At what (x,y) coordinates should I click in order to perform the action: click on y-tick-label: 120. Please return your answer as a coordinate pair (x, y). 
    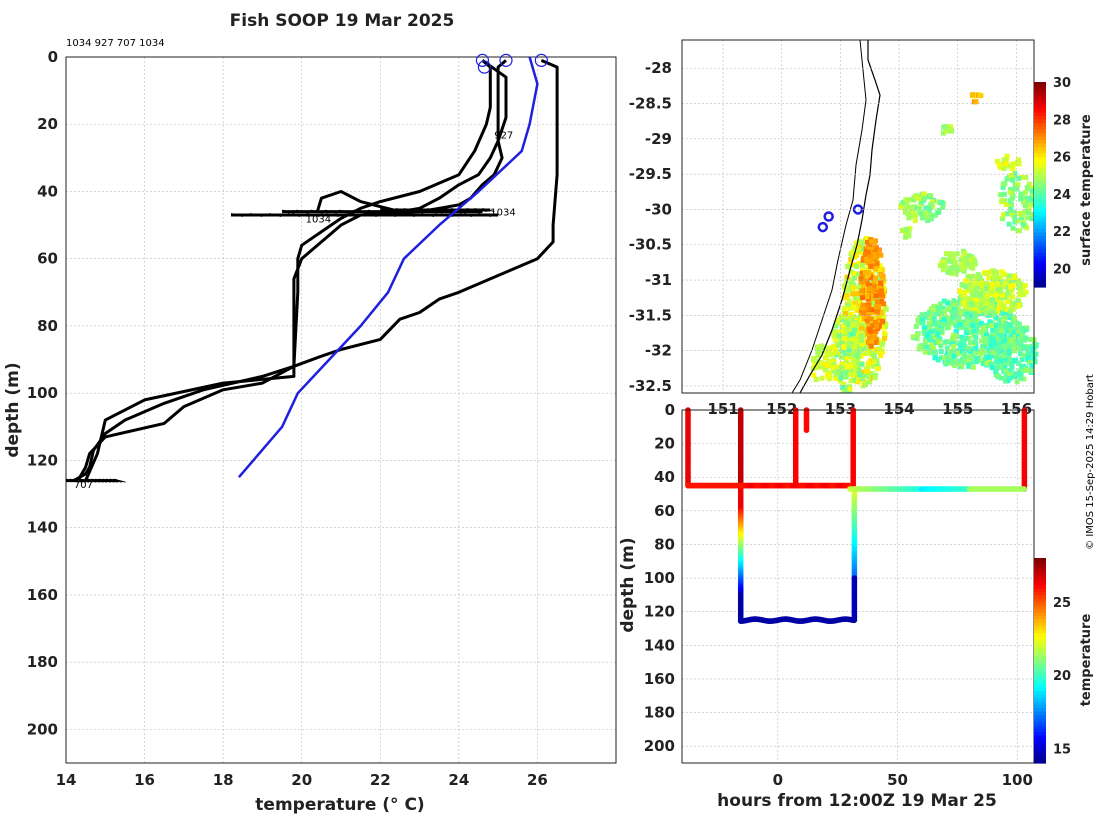
    Looking at the image, I should click on (42, 460).